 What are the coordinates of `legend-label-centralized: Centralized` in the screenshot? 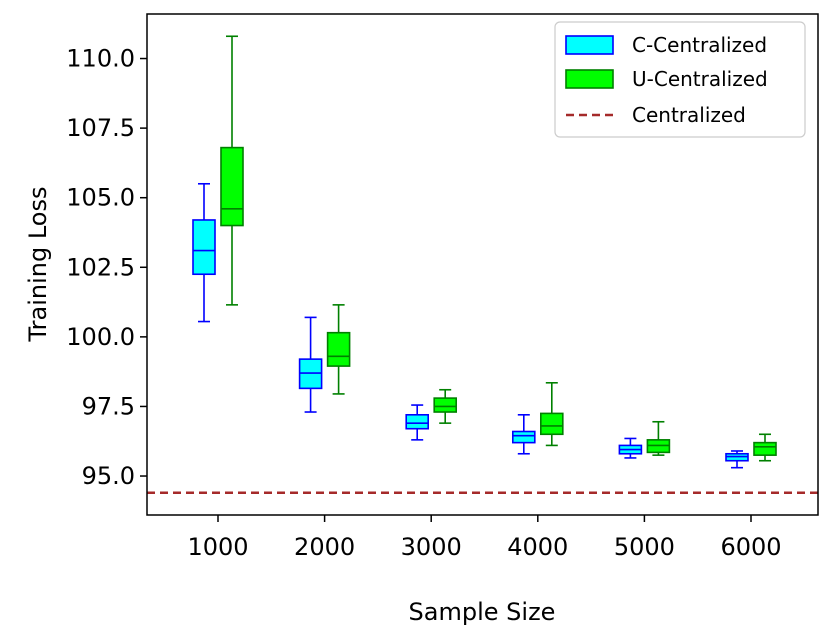 It's located at (689, 115).